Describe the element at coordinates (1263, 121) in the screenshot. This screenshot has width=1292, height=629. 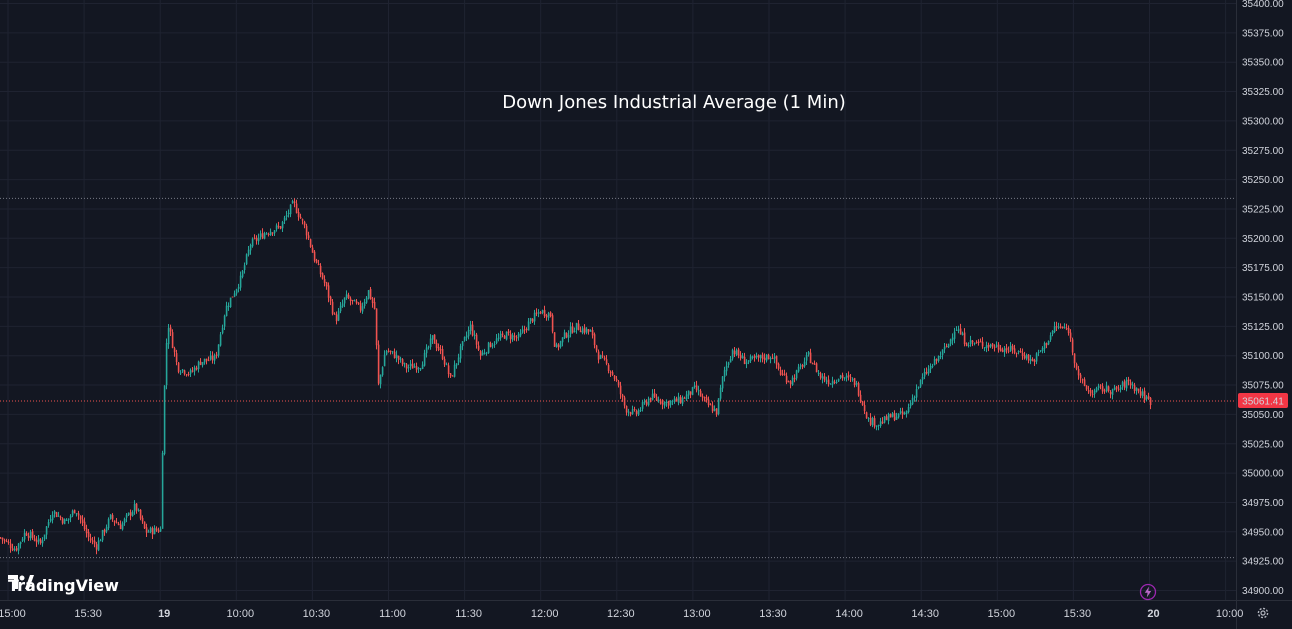
I see `price-tick-label: 35300.00` at that location.